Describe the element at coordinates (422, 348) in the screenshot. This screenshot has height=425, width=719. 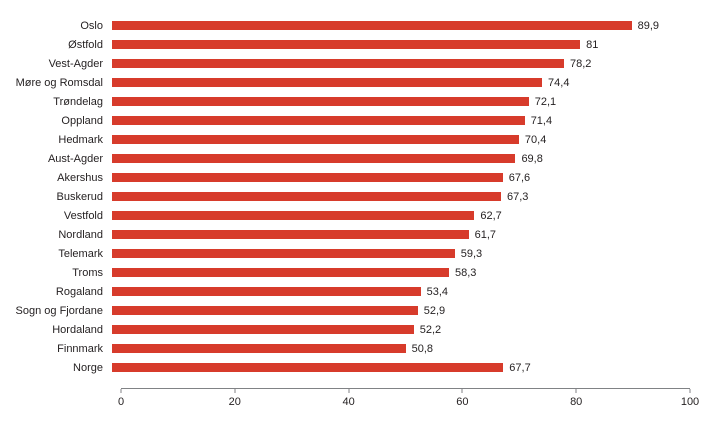
I see `value-label: 50,8` at that location.